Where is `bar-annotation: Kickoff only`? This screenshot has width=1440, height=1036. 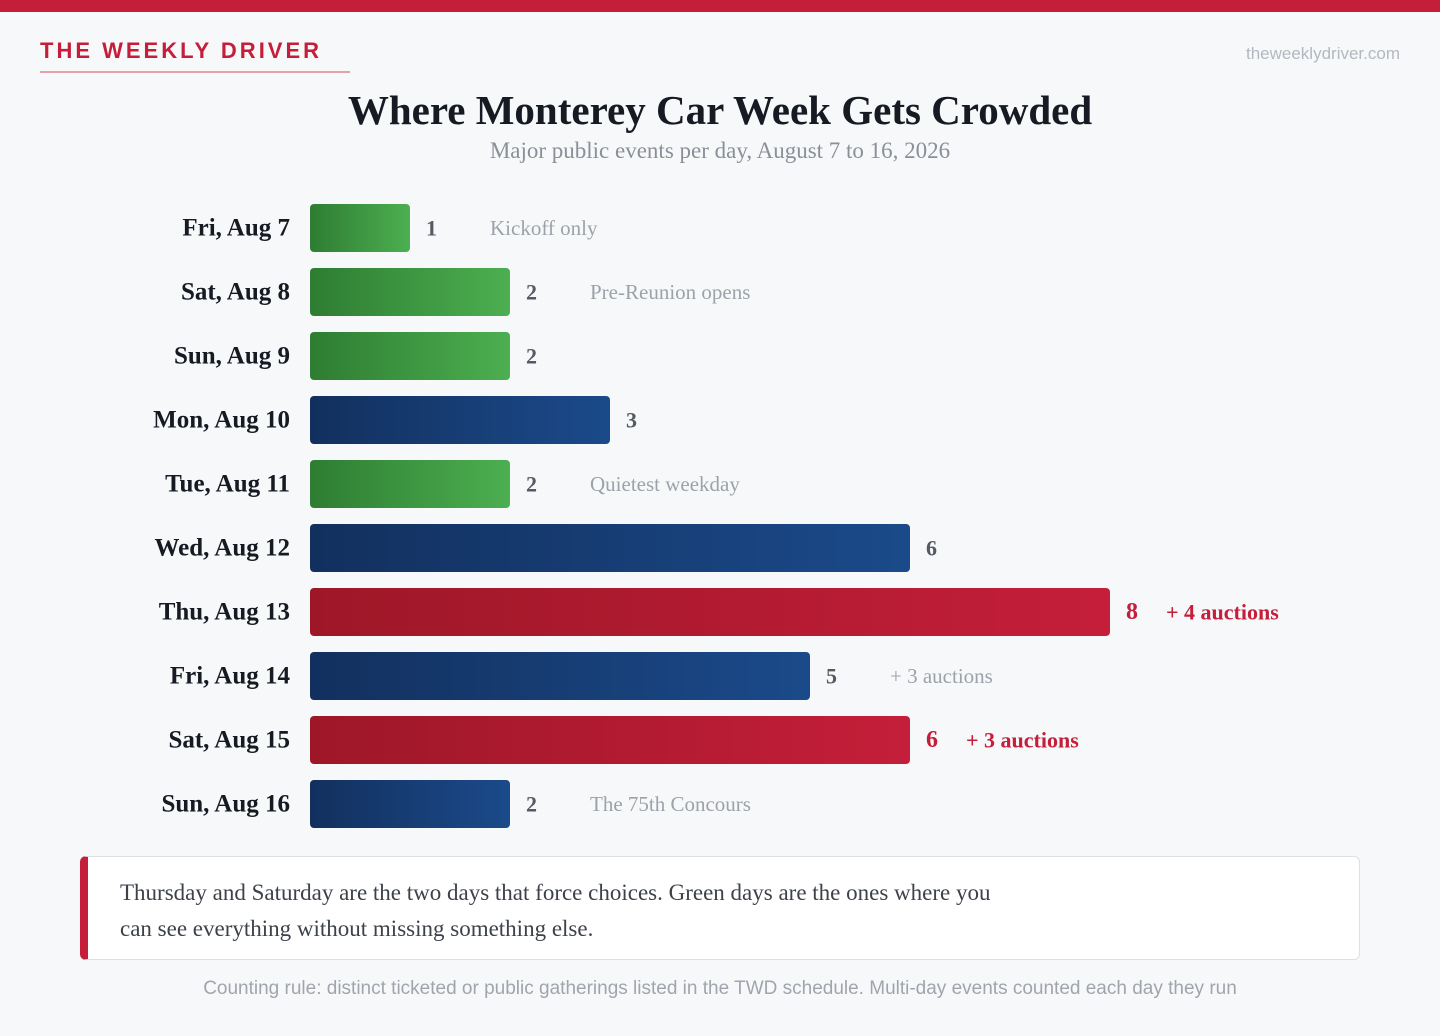
bar-annotation: Kickoff only is located at coordinates (544, 228).